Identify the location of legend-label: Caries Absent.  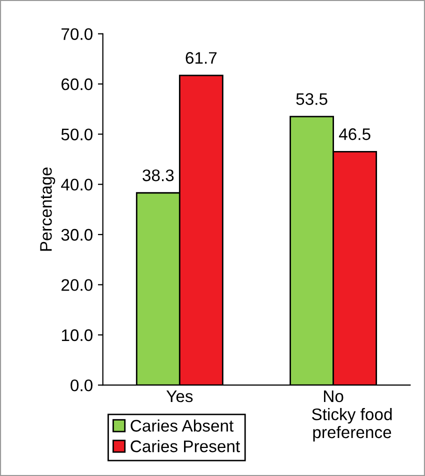
(182, 425).